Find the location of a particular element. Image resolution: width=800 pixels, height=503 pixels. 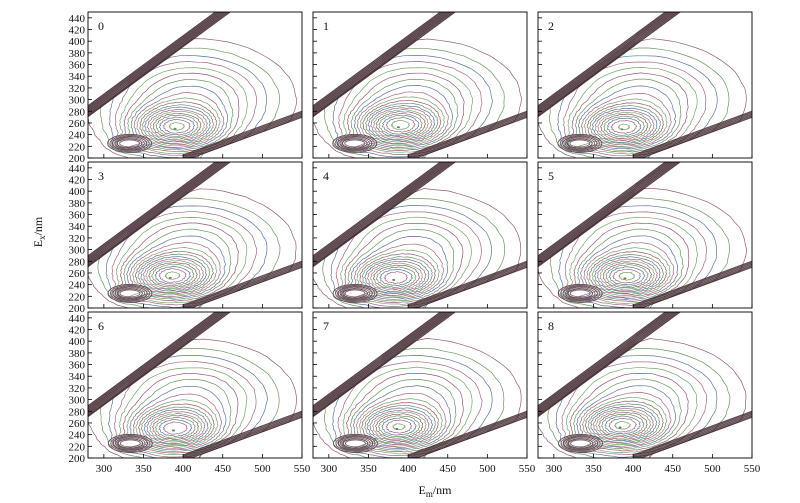

y-tick-label: 320 is located at coordinates (77, 239).